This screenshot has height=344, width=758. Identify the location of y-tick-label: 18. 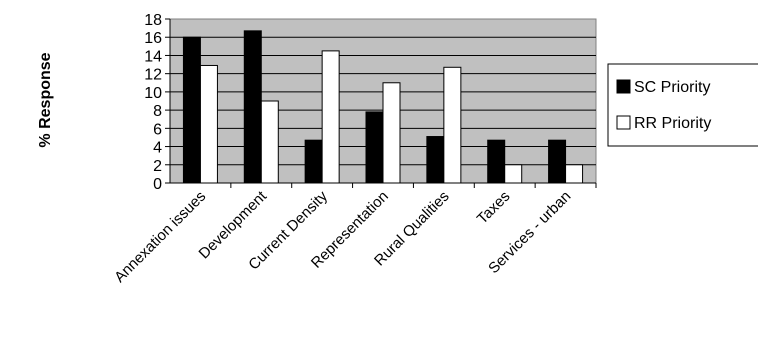
(153, 20).